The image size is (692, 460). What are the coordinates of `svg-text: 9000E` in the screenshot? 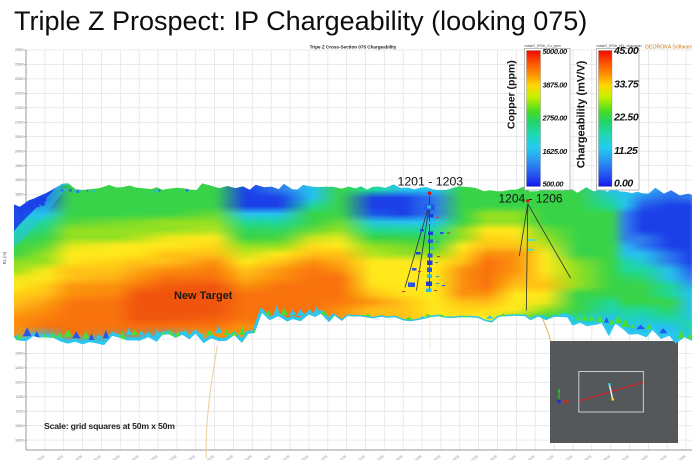 It's located at (663, 457).